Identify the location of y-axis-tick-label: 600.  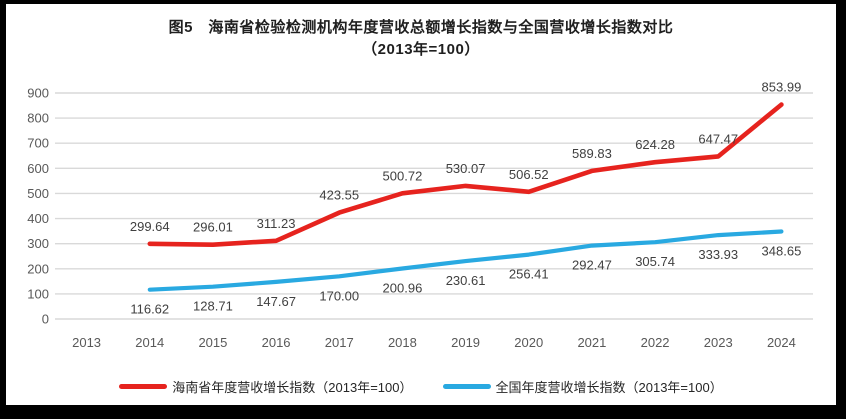
(38, 168).